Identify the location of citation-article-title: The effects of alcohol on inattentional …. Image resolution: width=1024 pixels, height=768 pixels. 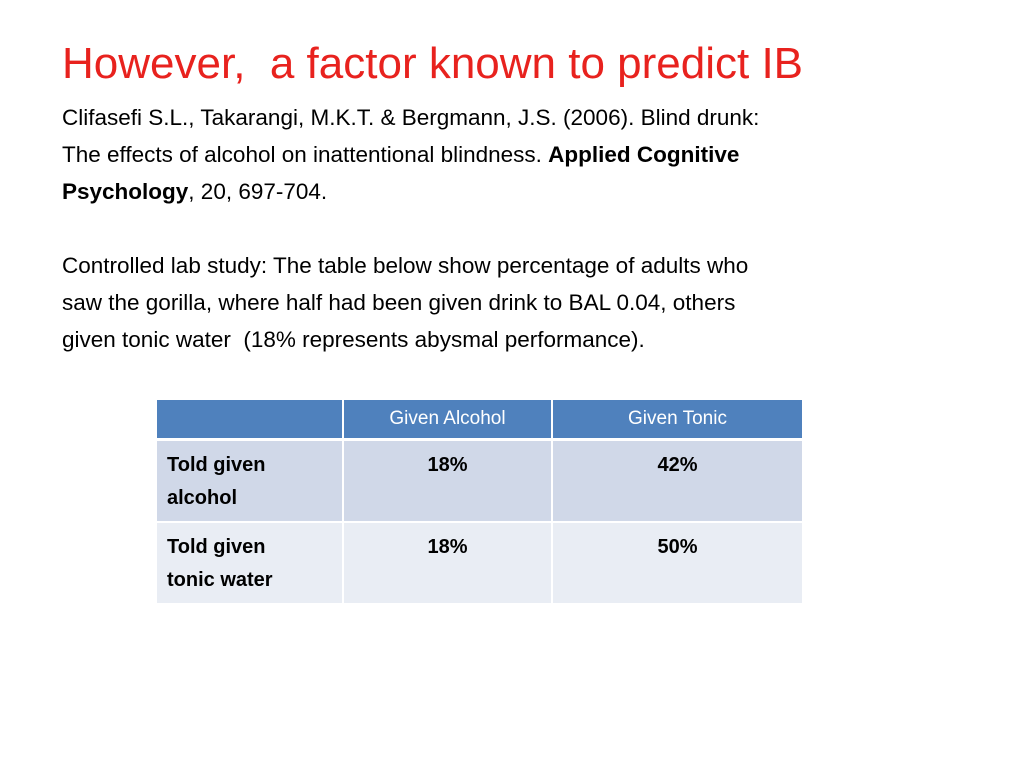
(305, 154).